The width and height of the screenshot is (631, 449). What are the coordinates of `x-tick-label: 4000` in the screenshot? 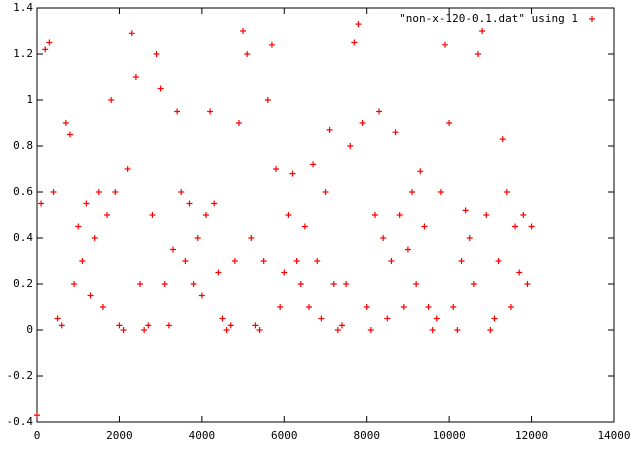 It's located at (202, 435).